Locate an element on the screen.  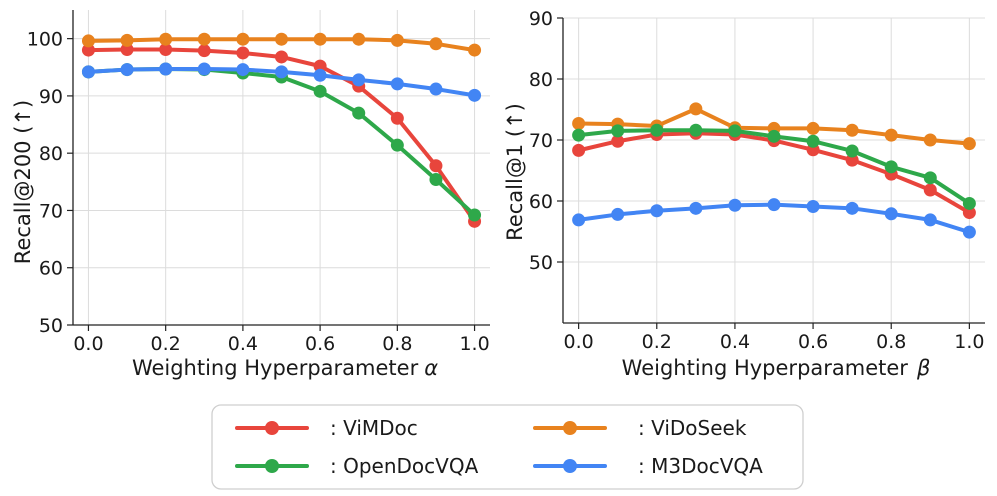
legend-item-vimdoc: : ViMDoc is located at coordinates (326, 428).